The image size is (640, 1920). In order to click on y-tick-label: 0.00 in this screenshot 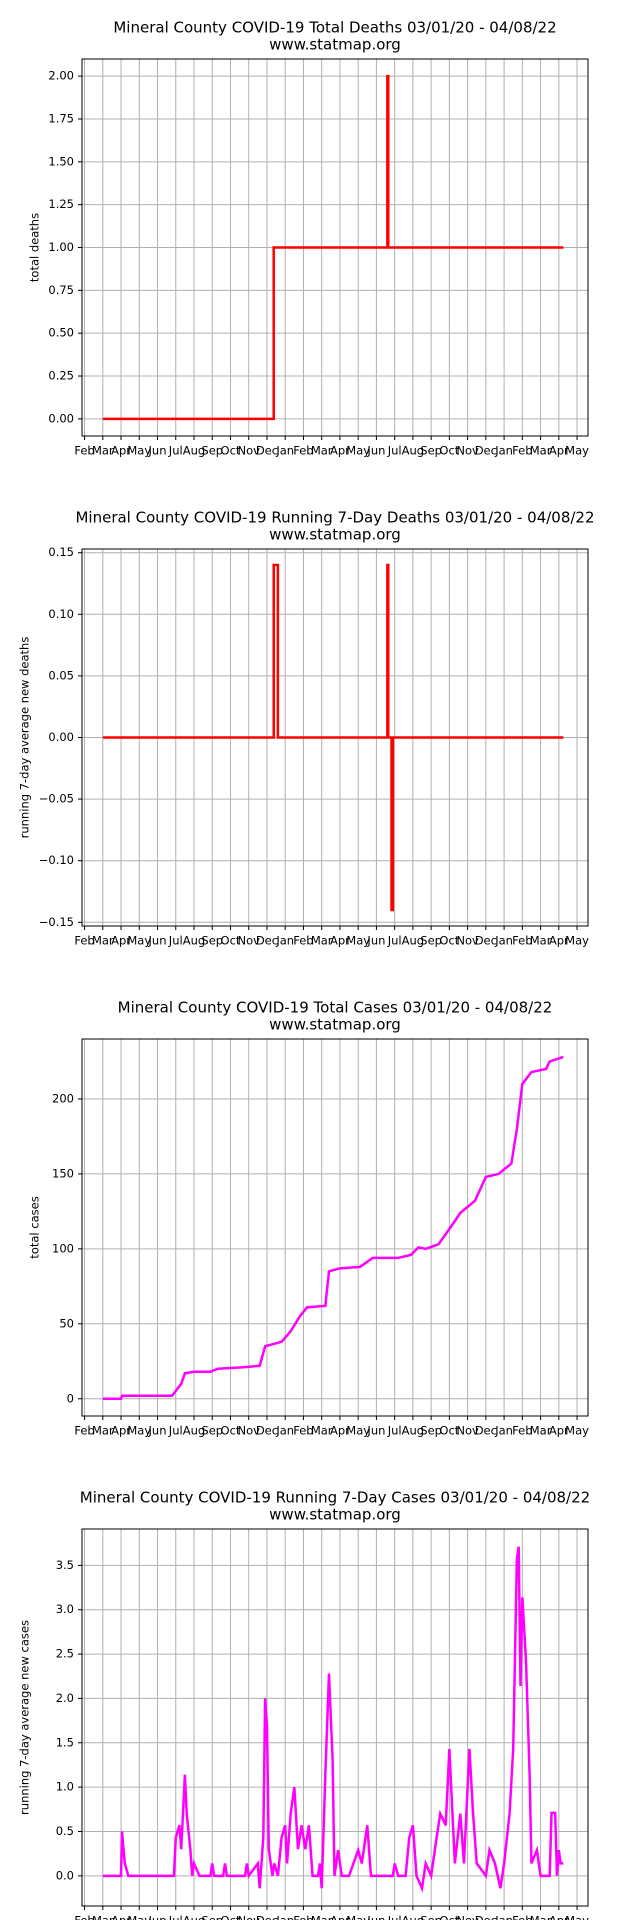, I will do `click(61, 418)`.